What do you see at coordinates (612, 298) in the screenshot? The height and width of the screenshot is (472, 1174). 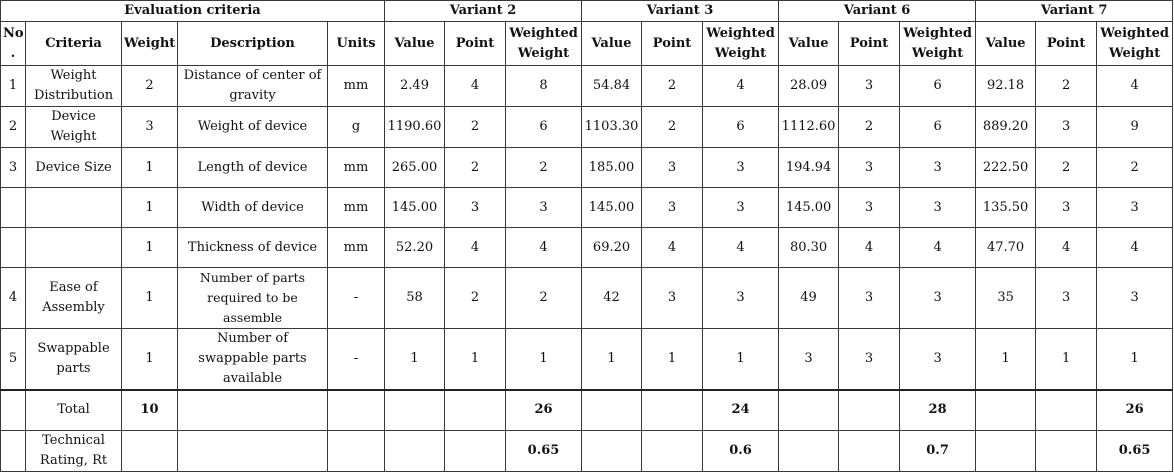 I see `cell-value: 42` at bounding box center [612, 298].